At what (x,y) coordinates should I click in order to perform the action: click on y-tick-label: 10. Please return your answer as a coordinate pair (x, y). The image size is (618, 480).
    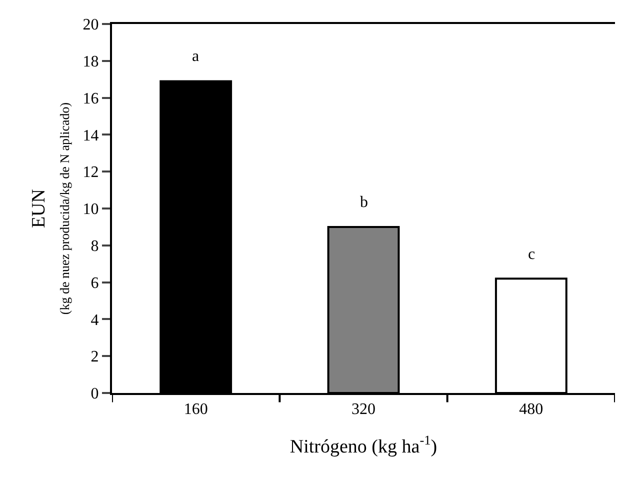
    Looking at the image, I should click on (90, 209).